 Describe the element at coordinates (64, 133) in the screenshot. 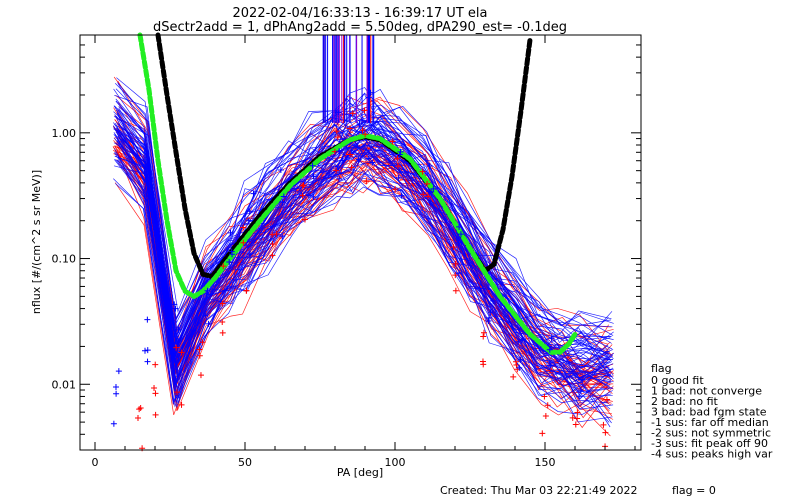

I see `y-tick-label: 1.00` at that location.